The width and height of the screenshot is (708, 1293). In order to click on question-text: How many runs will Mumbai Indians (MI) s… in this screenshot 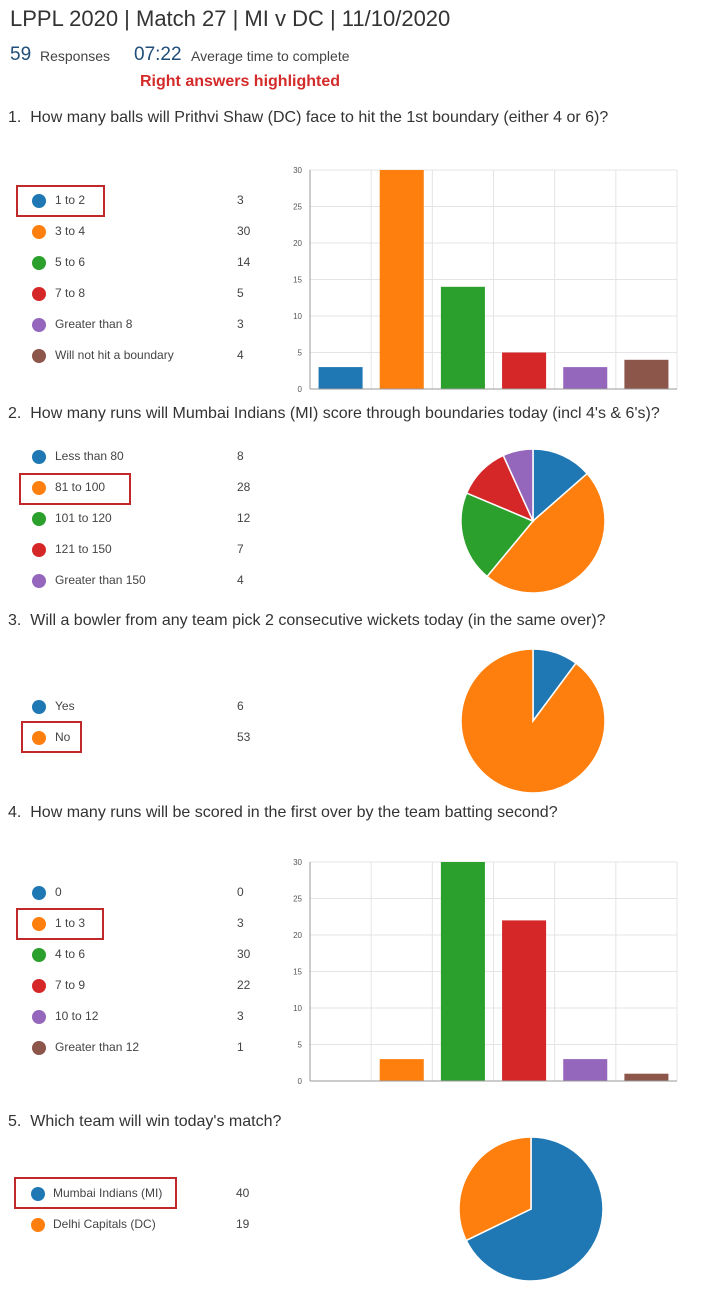, I will do `click(345, 413)`.